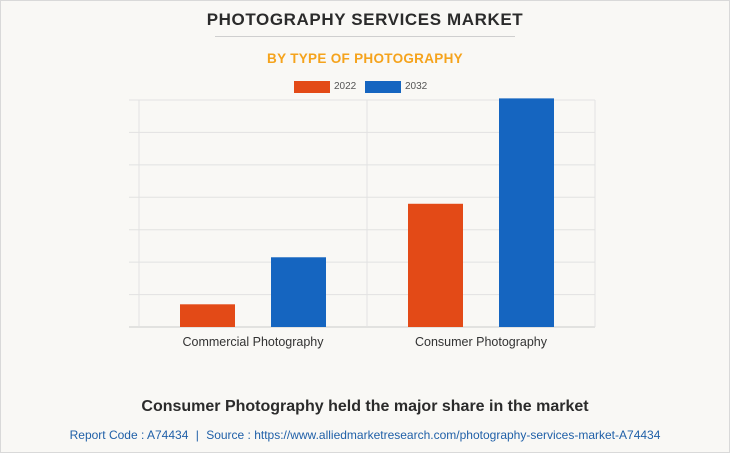 The width and height of the screenshot is (730, 453). Describe the element at coordinates (416, 86) in the screenshot. I see `legend-label-2032: 2032` at that location.